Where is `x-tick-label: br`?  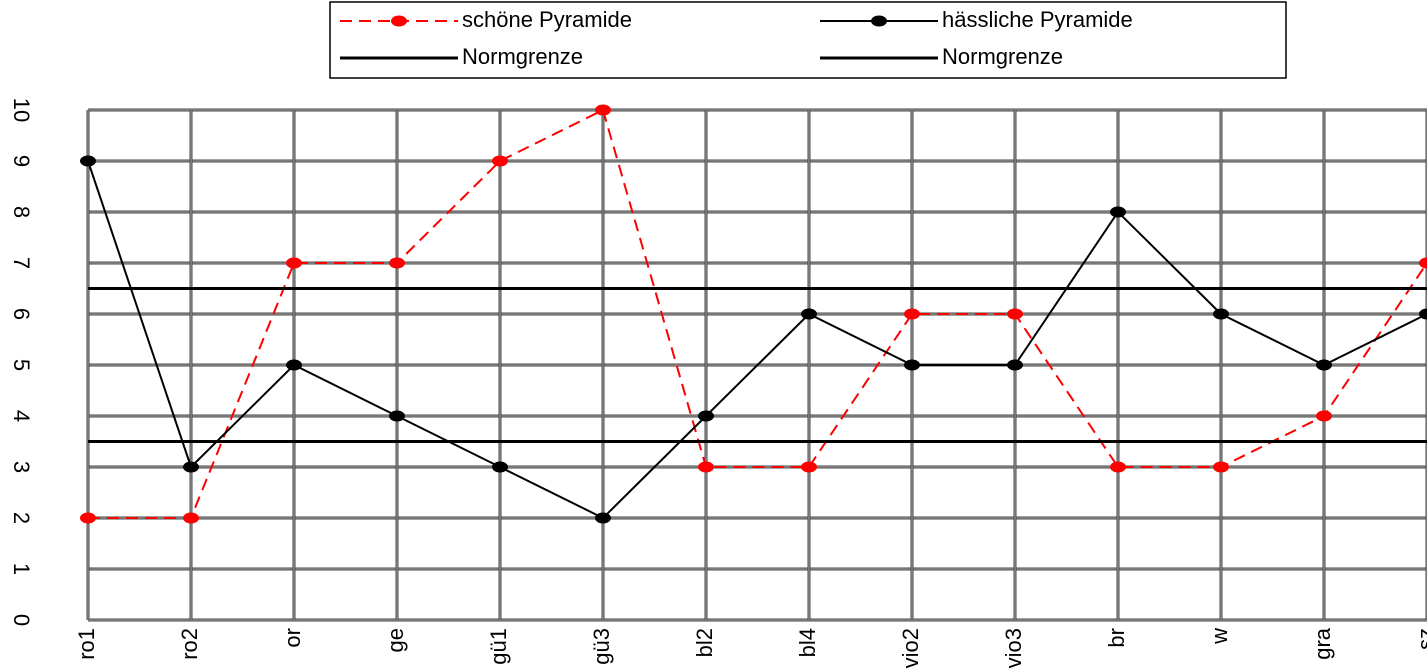 x-tick-label: br is located at coordinates (1116, 638).